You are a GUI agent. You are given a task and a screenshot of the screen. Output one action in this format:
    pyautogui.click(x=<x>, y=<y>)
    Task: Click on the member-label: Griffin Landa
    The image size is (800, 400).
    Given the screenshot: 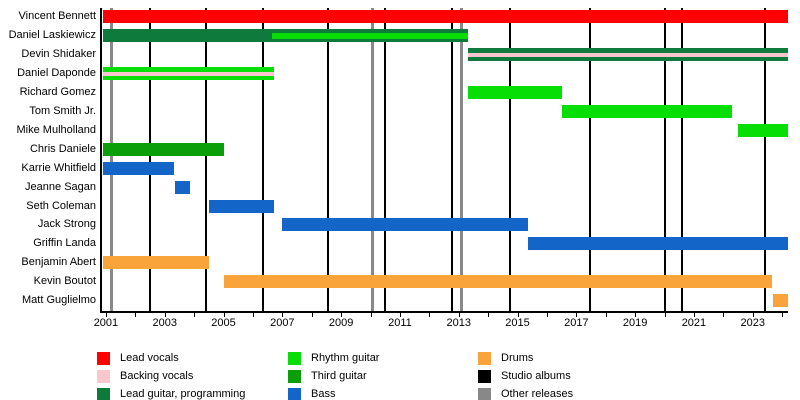 What is the action you would take?
    pyautogui.click(x=64, y=243)
    